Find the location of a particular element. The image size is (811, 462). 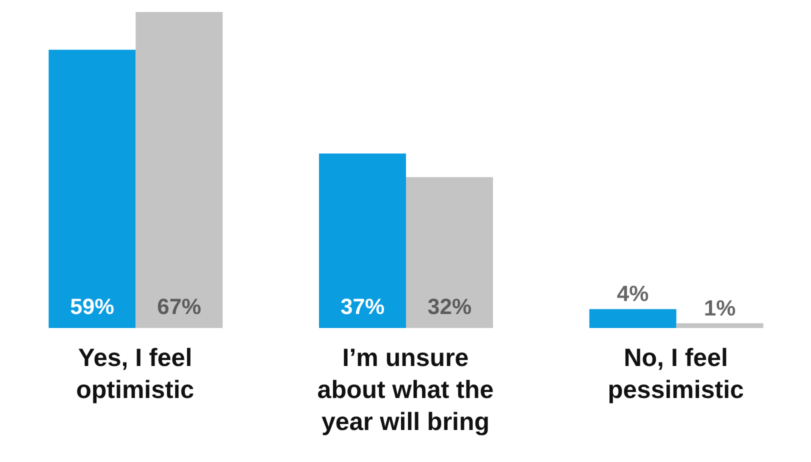

data-label: 1% is located at coordinates (720, 307).